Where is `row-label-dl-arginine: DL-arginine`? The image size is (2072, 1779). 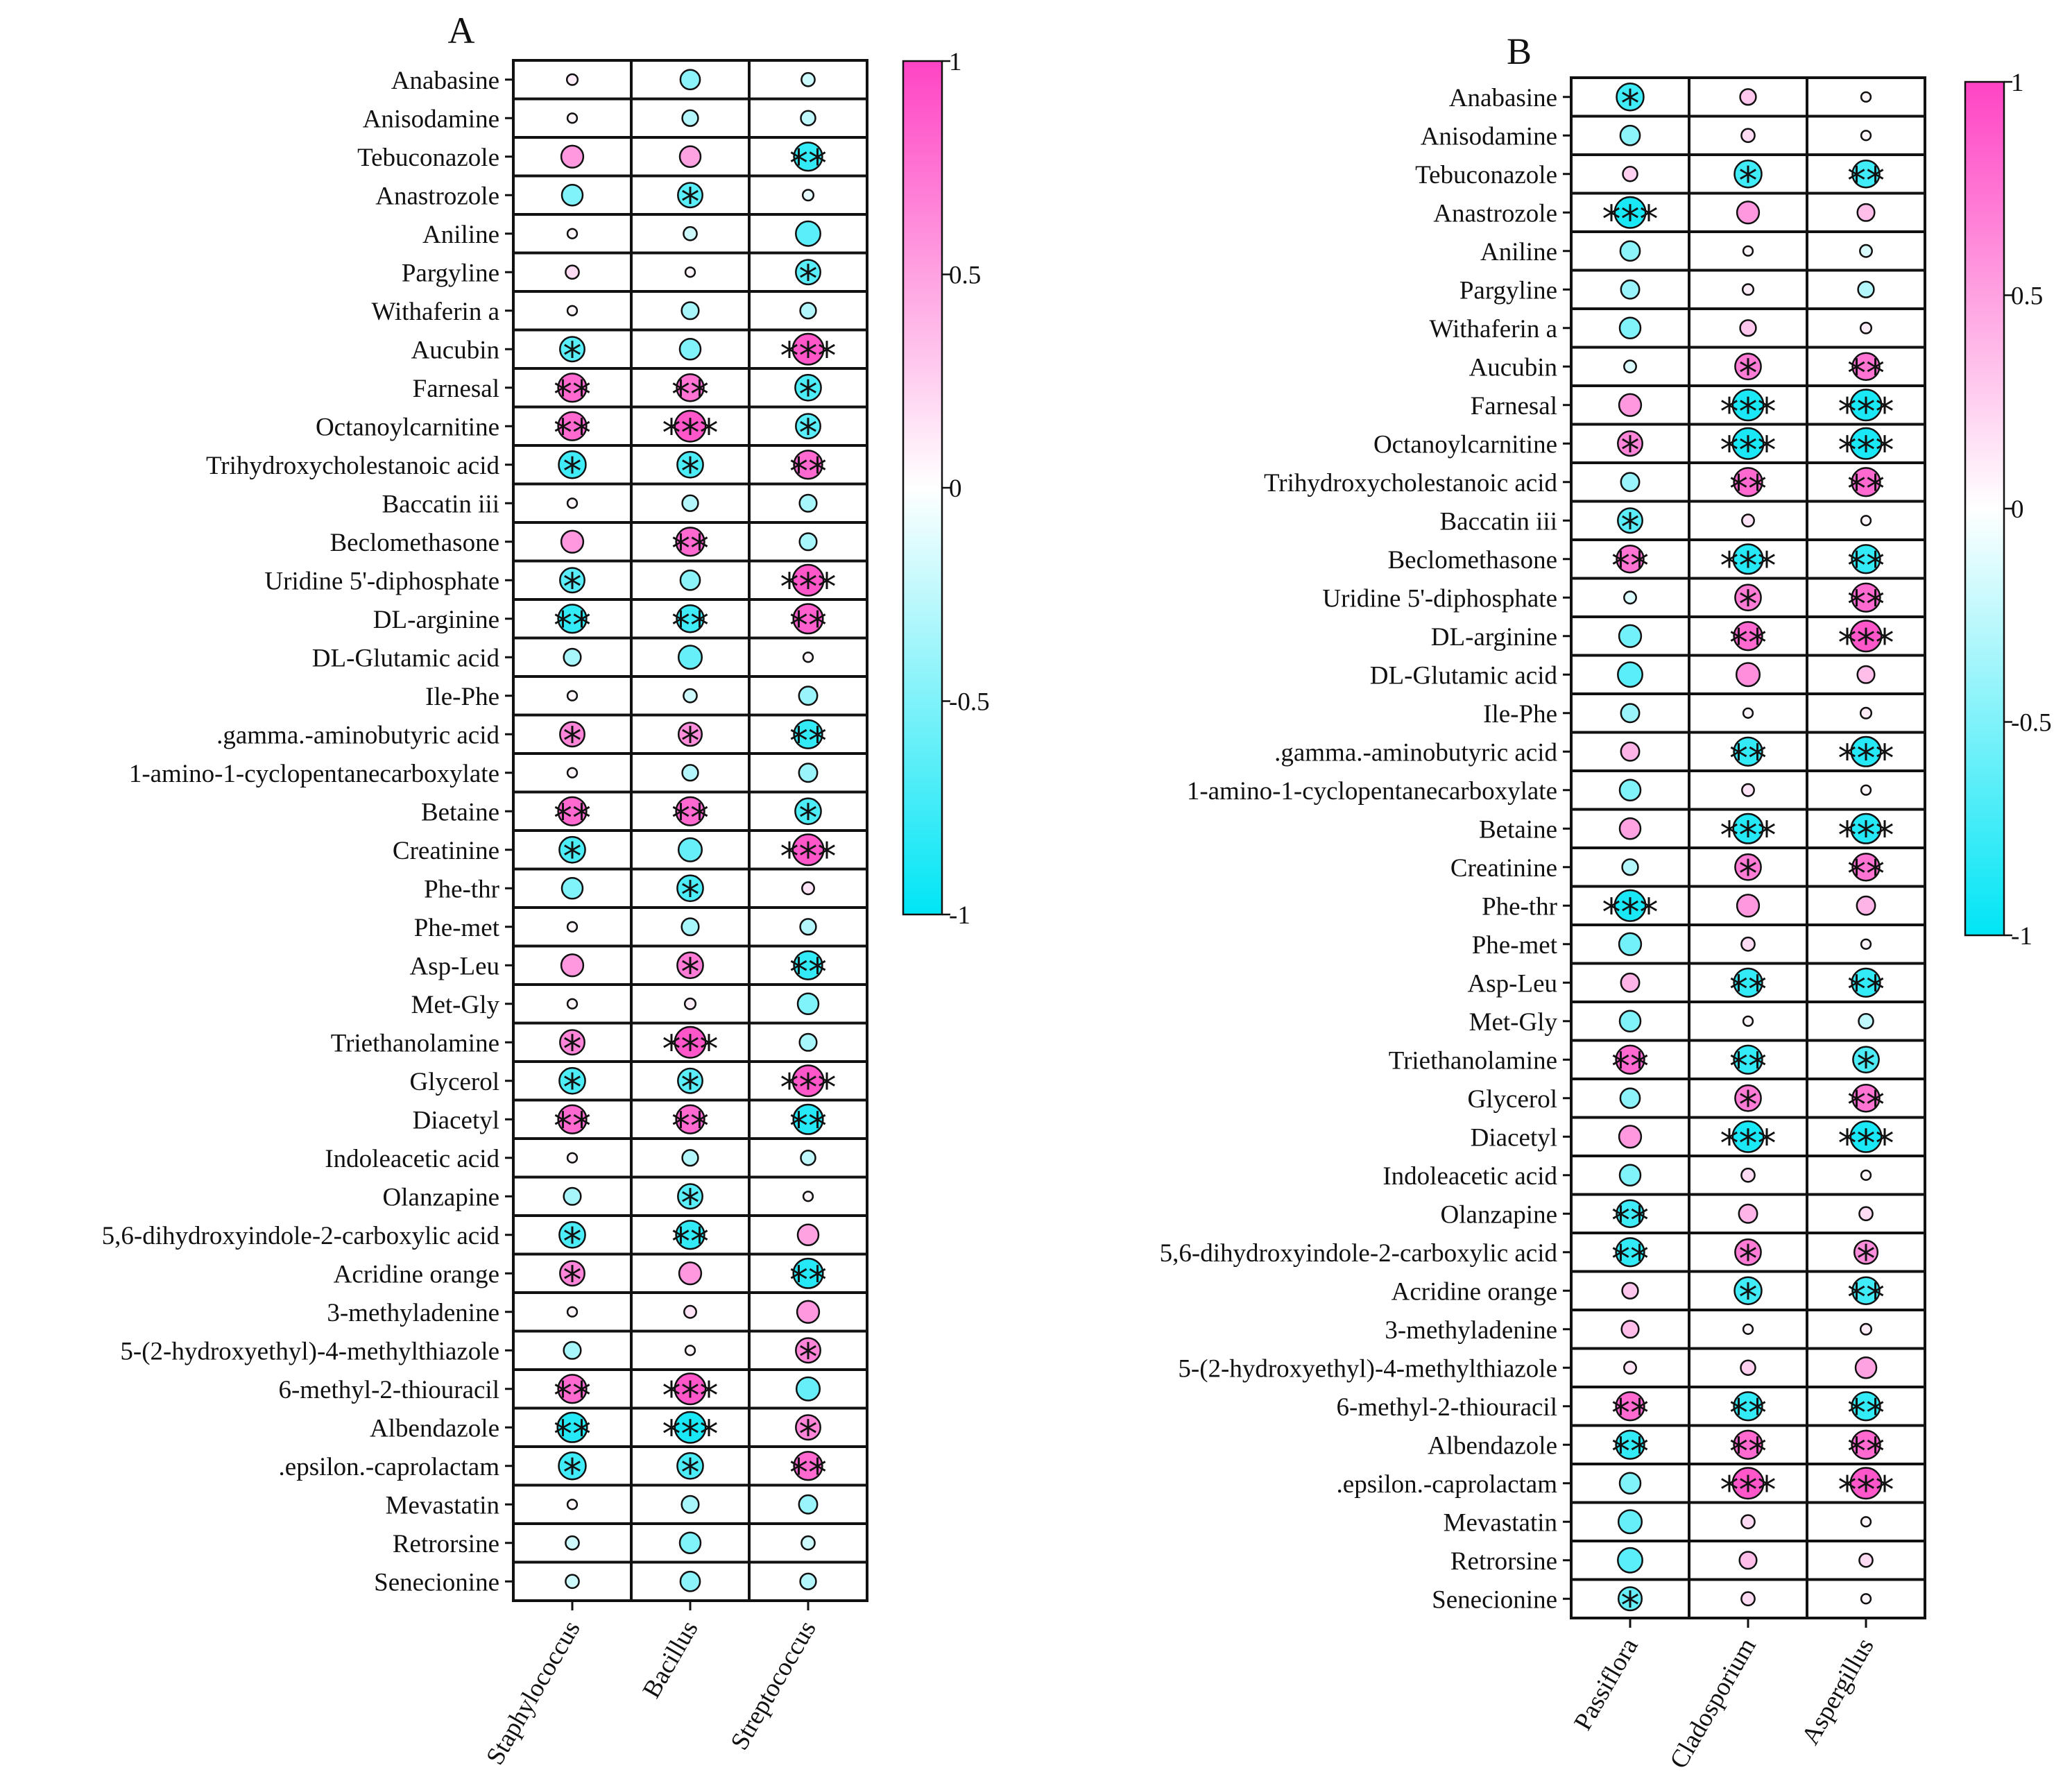 row-label-dl-arginine: DL-arginine is located at coordinates (1494, 637).